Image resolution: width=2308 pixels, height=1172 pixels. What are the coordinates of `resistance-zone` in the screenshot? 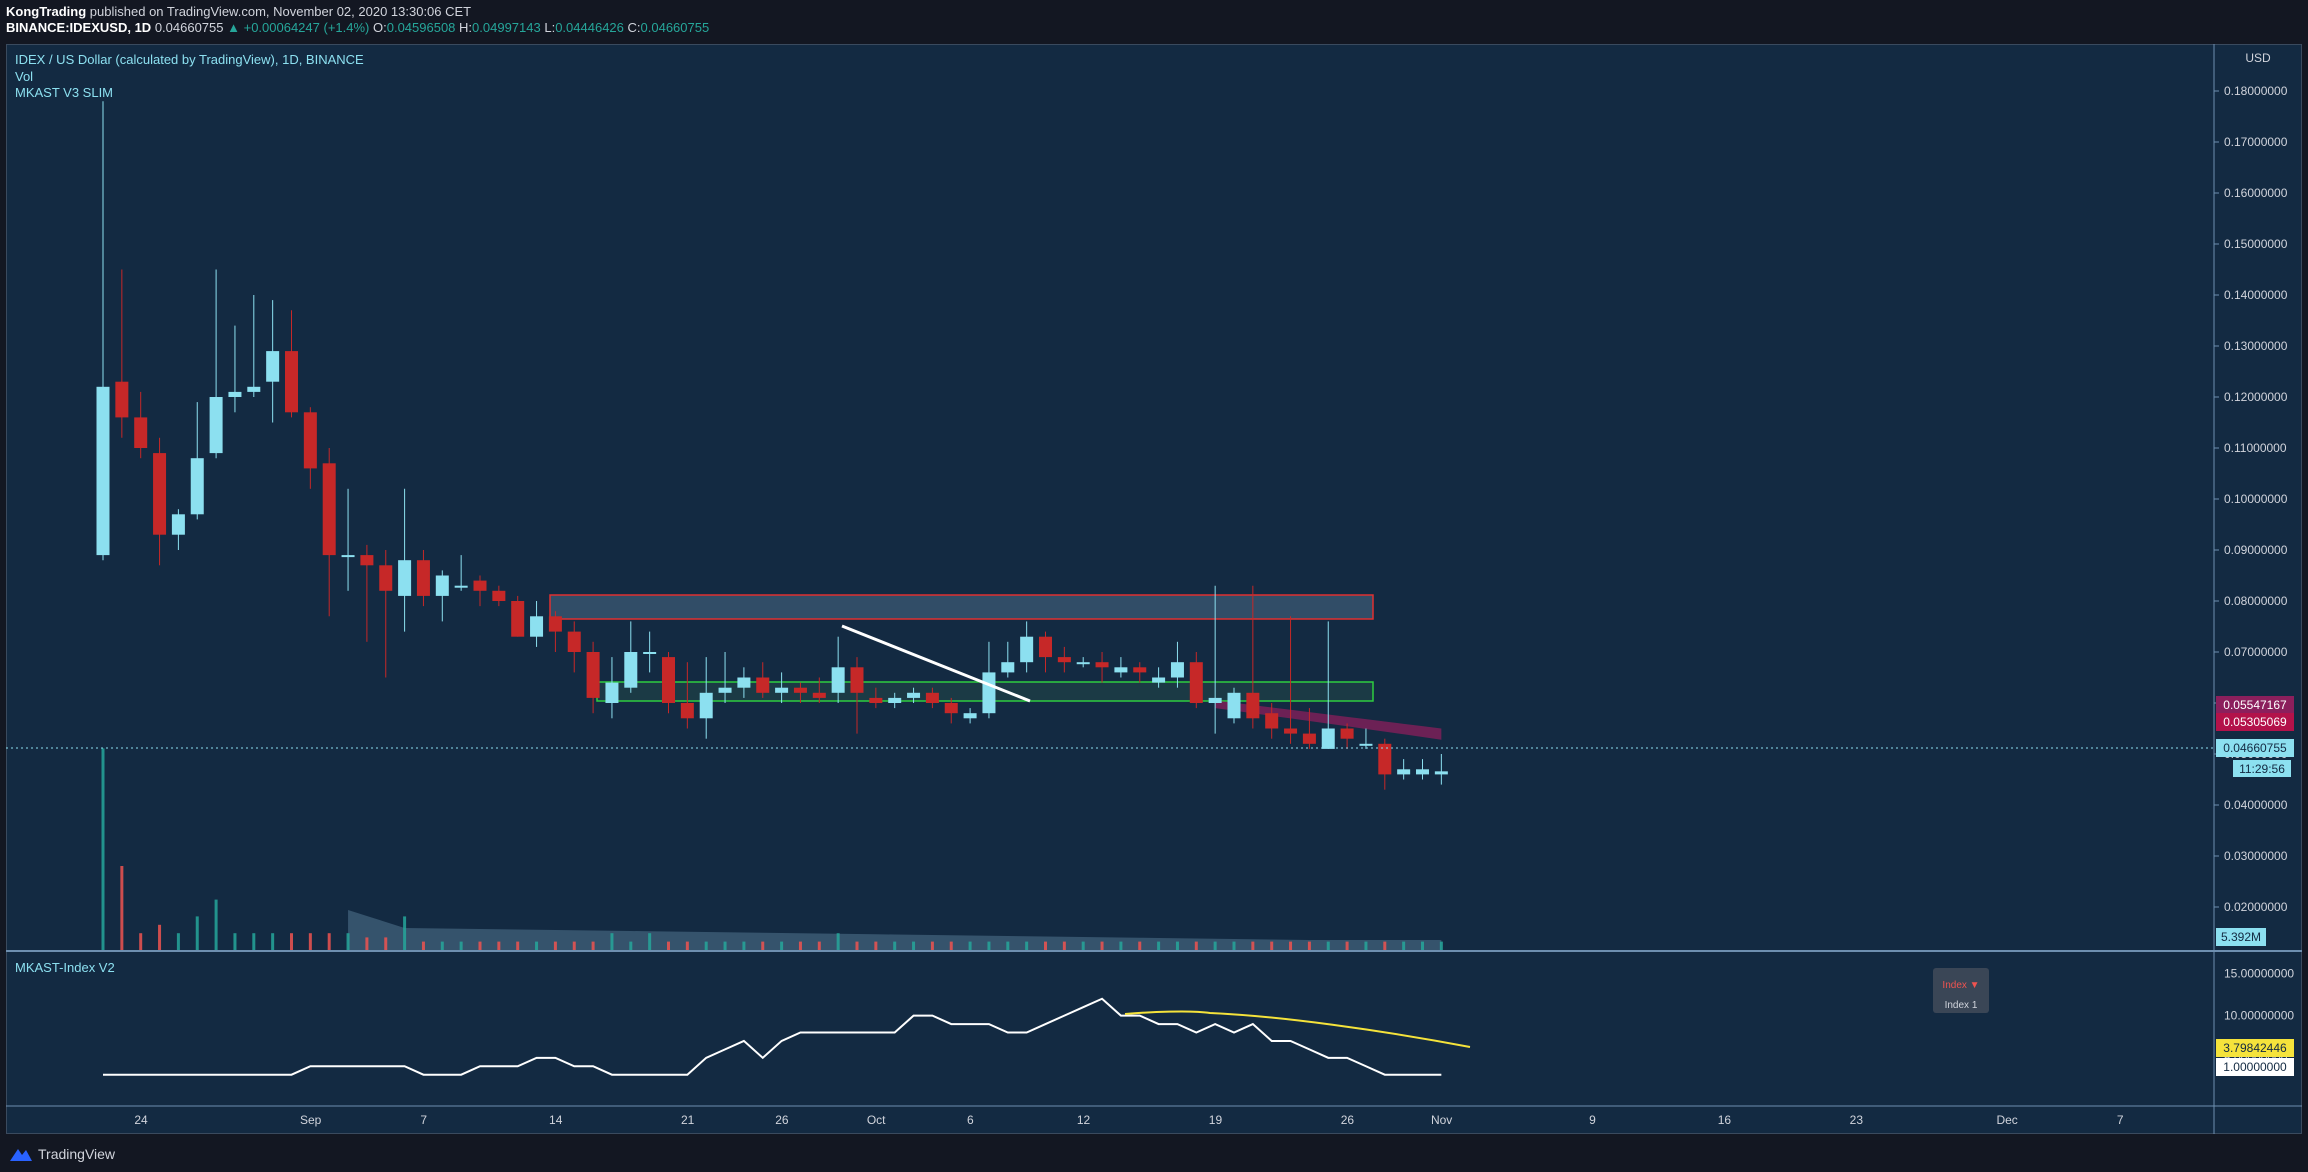 It's located at (961, 607).